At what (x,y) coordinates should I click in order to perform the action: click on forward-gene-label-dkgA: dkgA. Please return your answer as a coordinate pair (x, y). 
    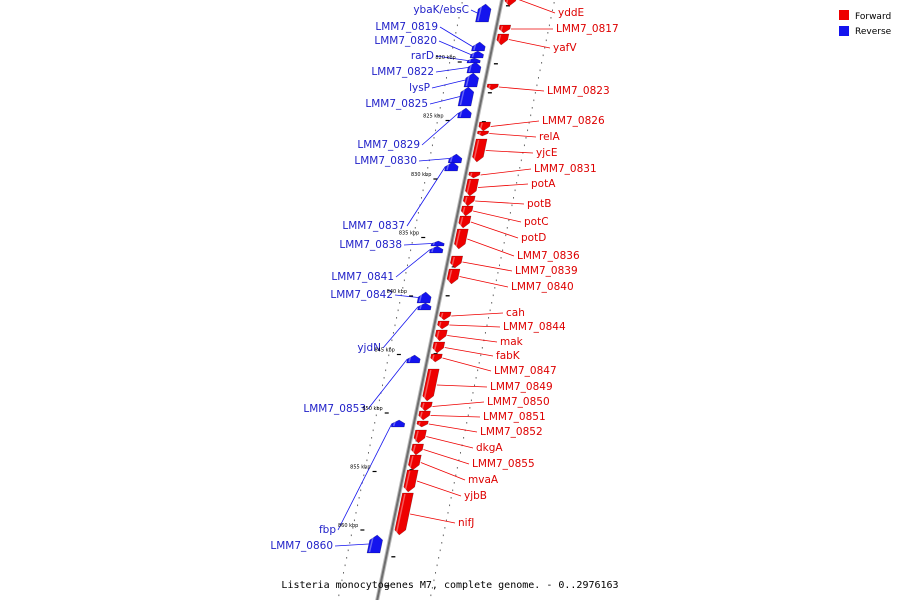
    Looking at the image, I should click on (489, 448).